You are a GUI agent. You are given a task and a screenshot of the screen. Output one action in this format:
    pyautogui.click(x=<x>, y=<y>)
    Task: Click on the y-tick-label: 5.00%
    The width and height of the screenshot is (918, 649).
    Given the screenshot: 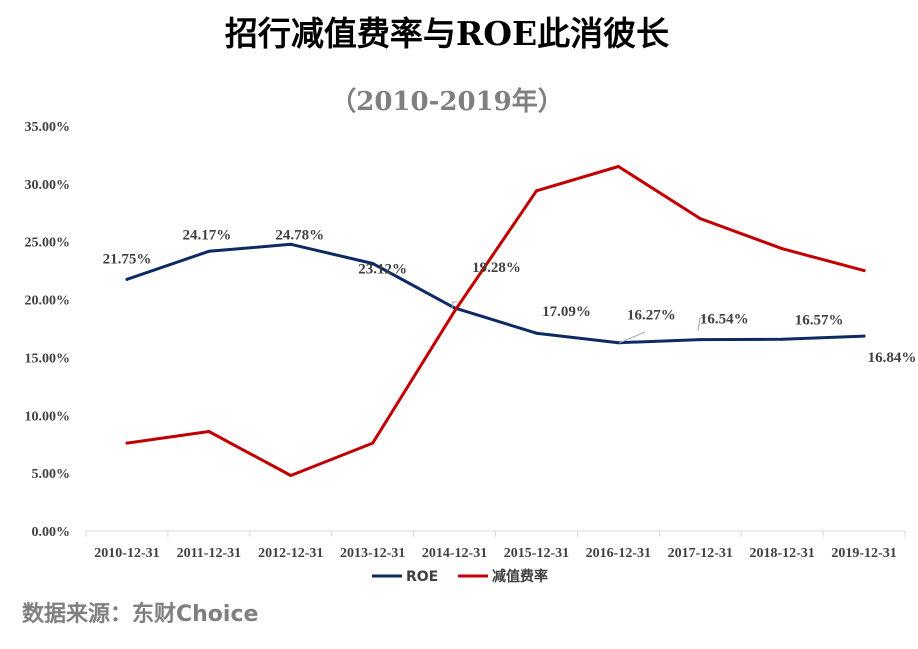 What is the action you would take?
    pyautogui.click(x=51, y=474)
    